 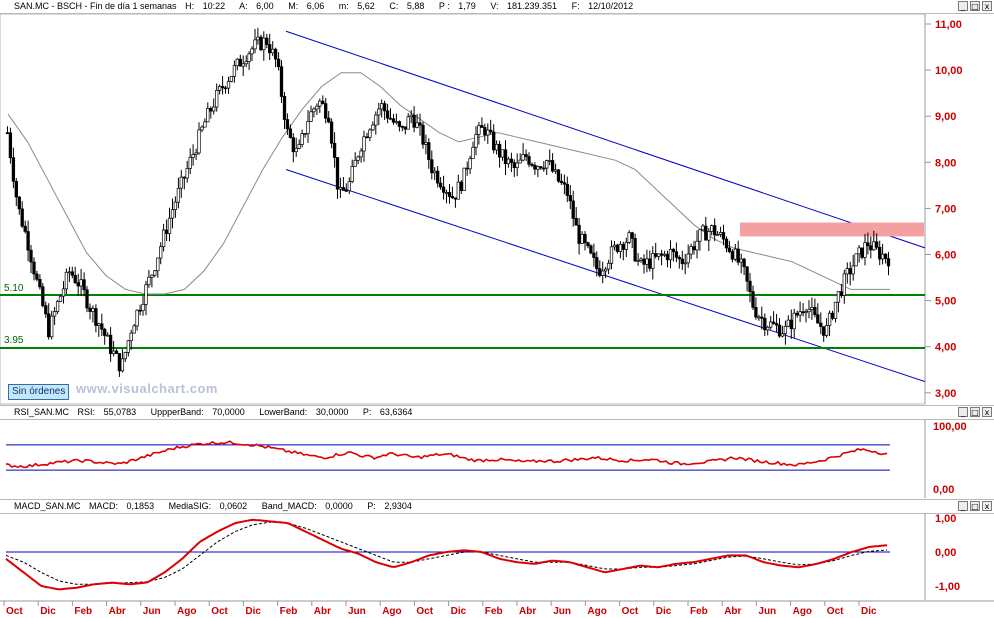 I want to click on macd-close-button: x, so click(x=987, y=506).